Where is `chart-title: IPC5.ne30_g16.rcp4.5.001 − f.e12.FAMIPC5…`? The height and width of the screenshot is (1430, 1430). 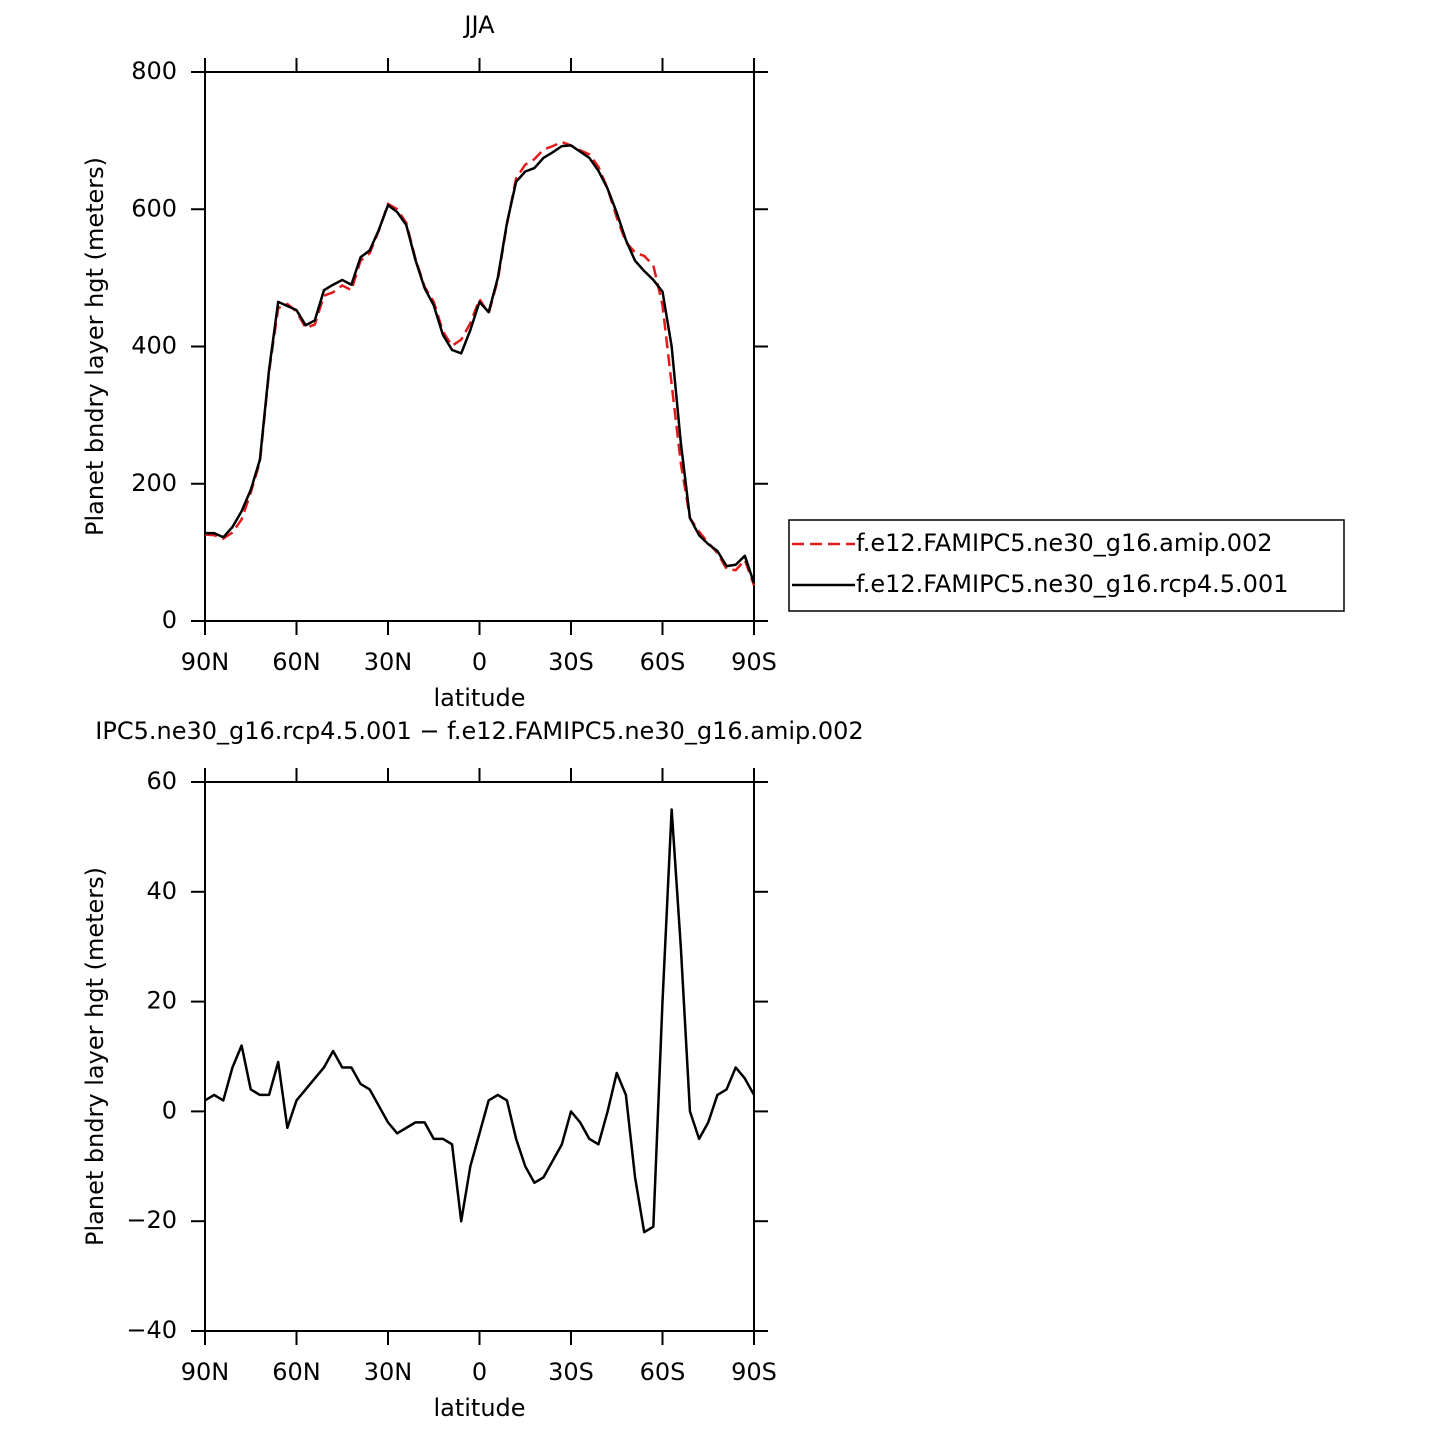 chart-title: IPC5.ne30_g16.rcp4.5.001 − f.e12.FAMIPC5… is located at coordinates (479, 731).